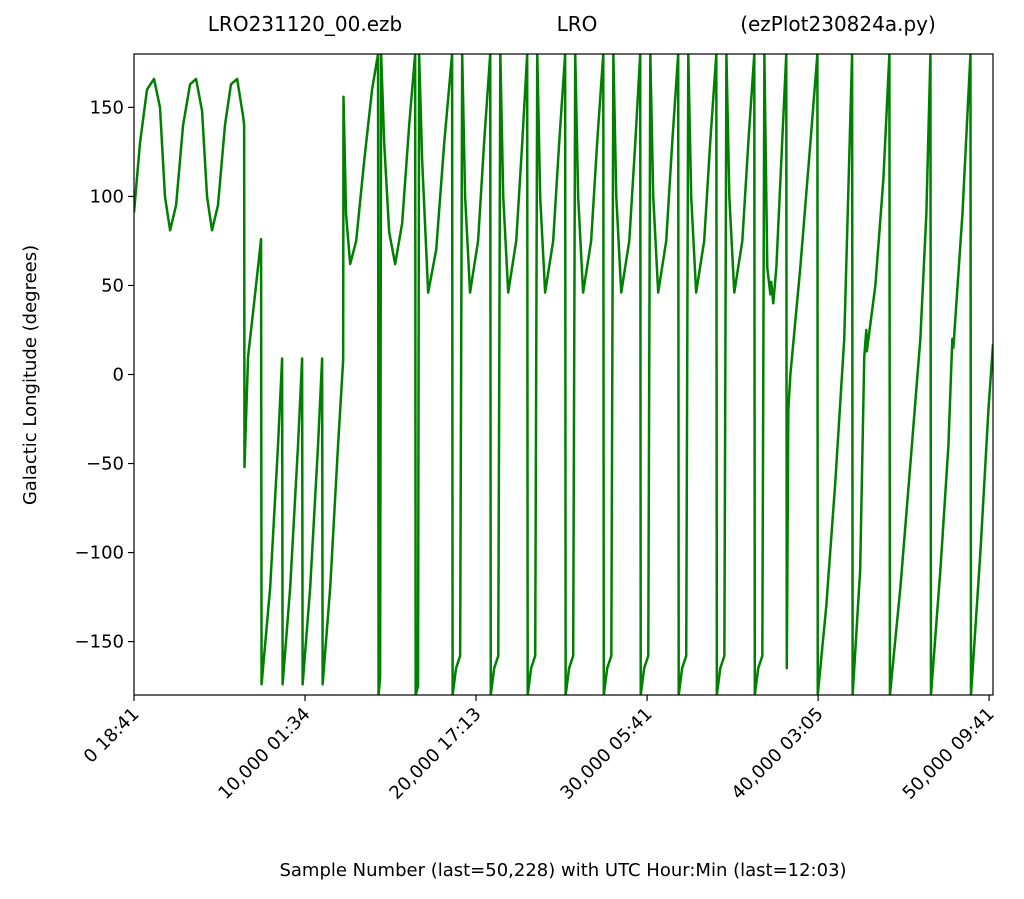 This screenshot has height=899, width=1024. I want to click on x-tick-label: 30,000 05:41, so click(606, 754).